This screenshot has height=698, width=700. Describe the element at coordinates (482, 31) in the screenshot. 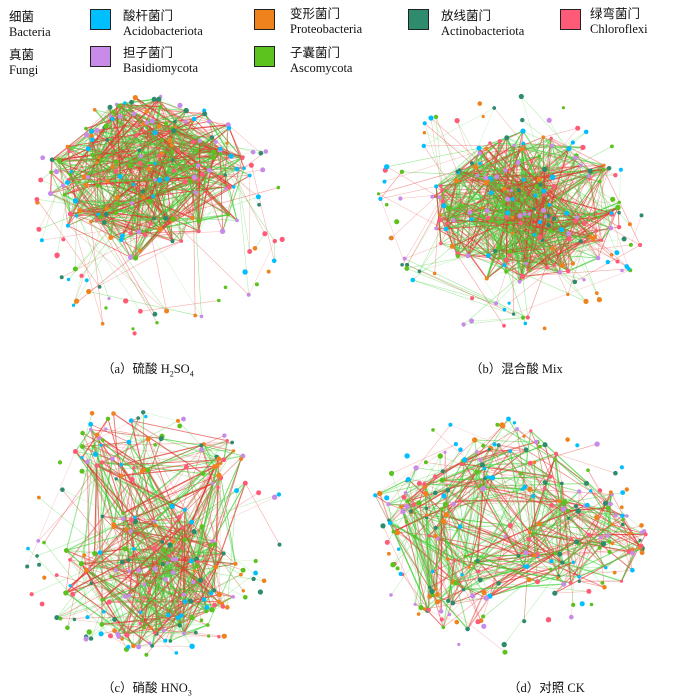

I see `legend-actinobacteriota-en: Actinobacteriota` at that location.